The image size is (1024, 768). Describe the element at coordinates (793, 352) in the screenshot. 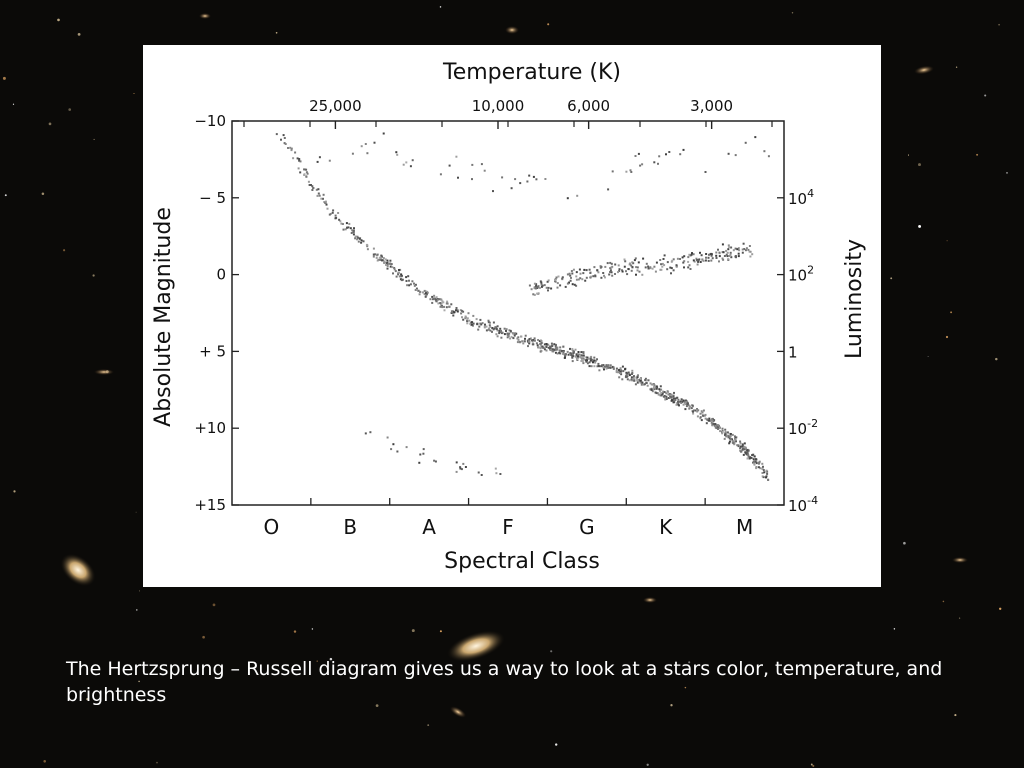

I see `luminosity-tick-base: 1` at that location.